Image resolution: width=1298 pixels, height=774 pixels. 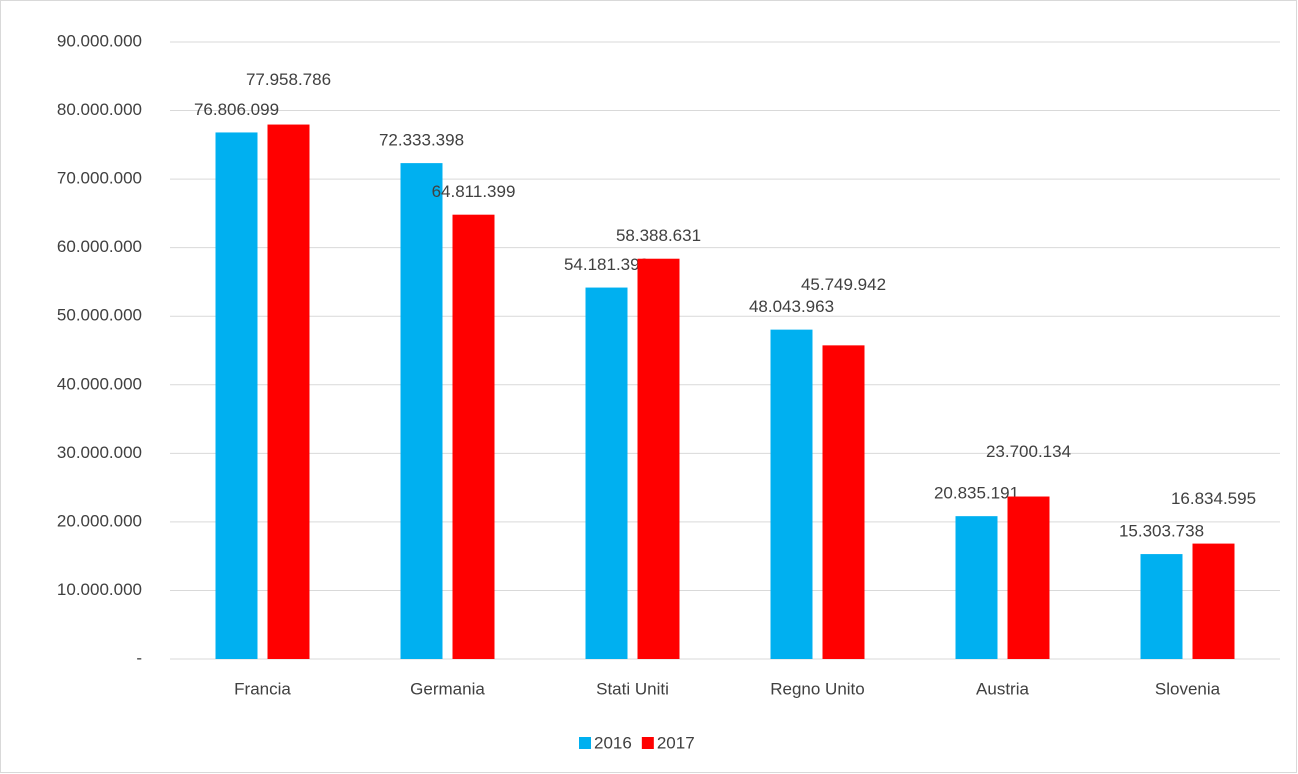 What do you see at coordinates (99, 109) in the screenshot?
I see `y-tick-label: 80.000.000` at bounding box center [99, 109].